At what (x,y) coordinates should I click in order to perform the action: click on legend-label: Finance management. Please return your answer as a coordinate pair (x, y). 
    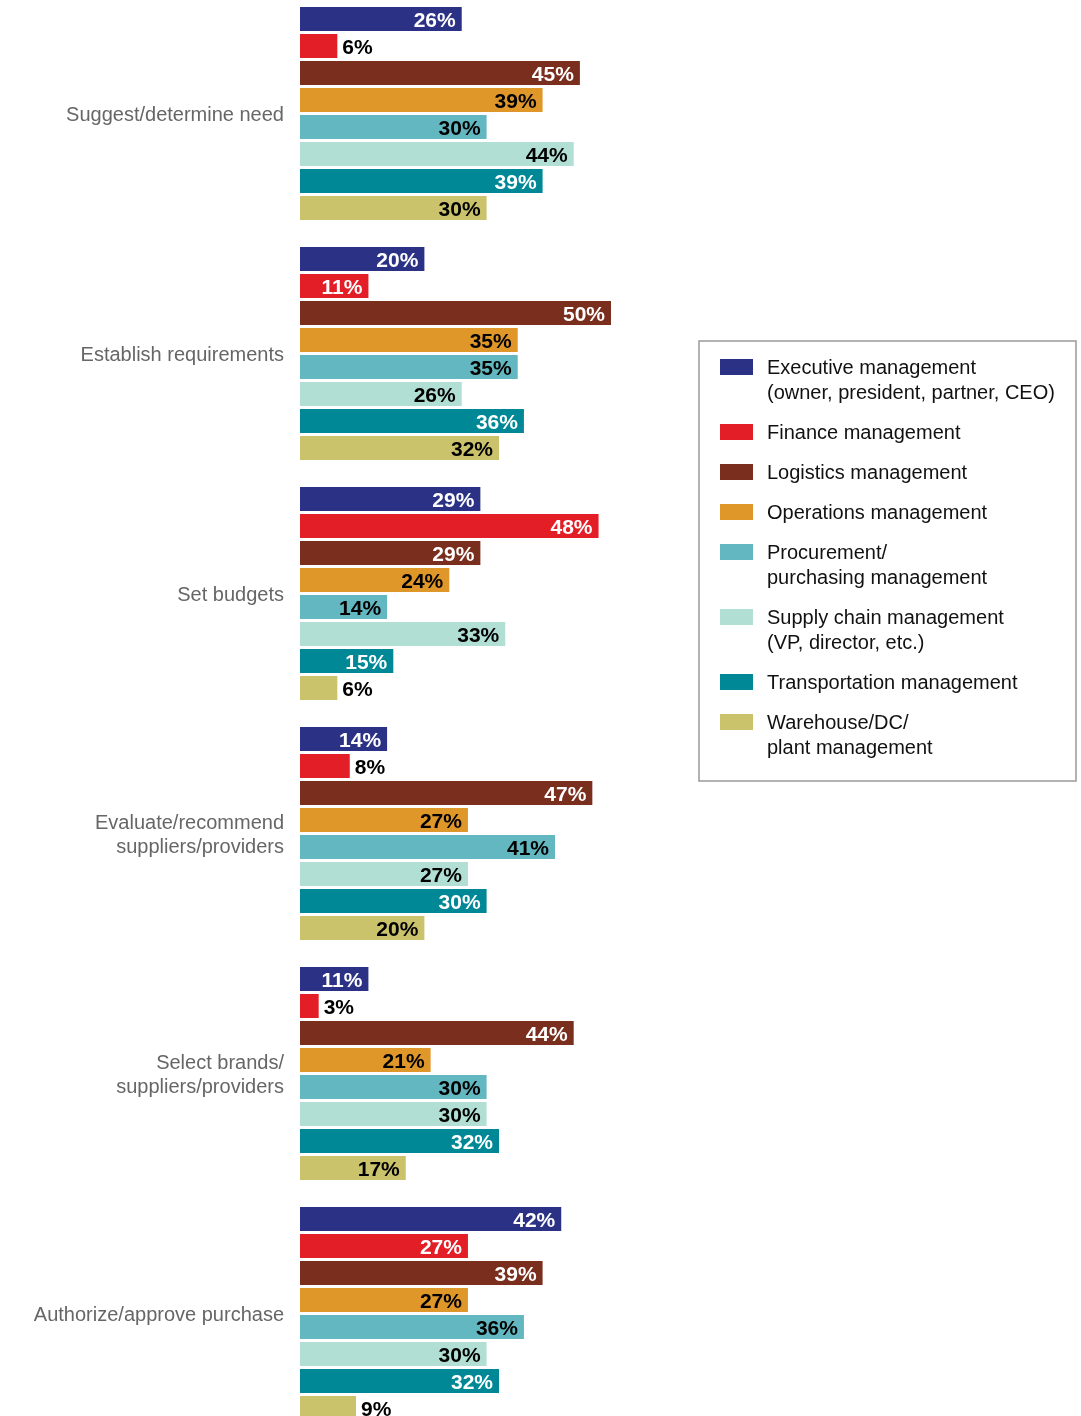
    Looking at the image, I should click on (864, 432).